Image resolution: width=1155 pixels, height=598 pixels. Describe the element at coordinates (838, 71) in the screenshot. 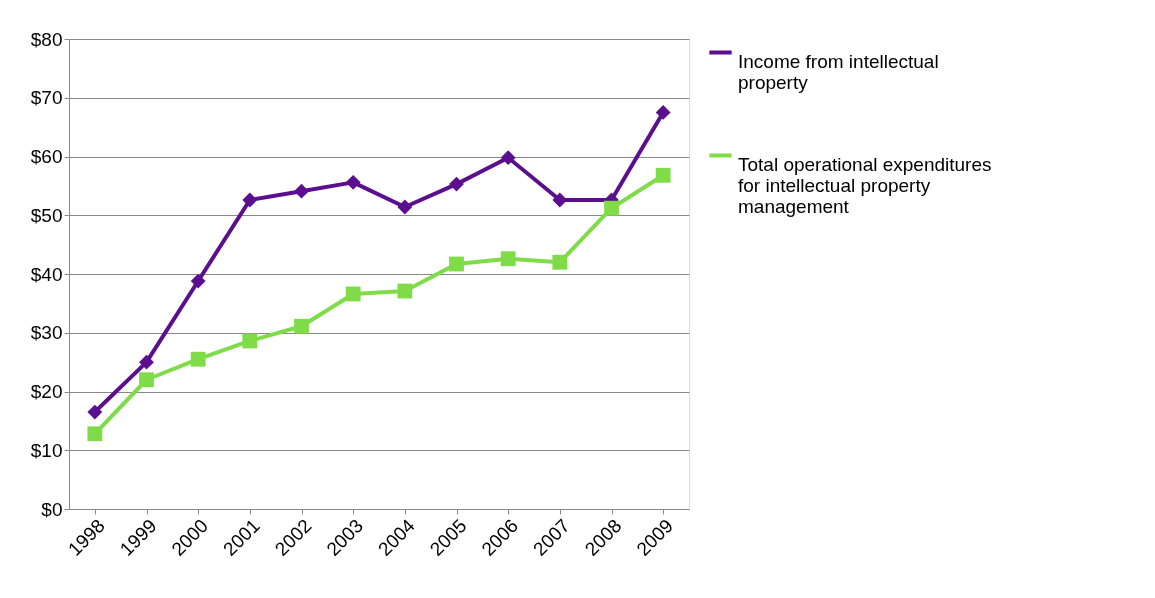

I see `legend-label: Income from intellectual property` at that location.